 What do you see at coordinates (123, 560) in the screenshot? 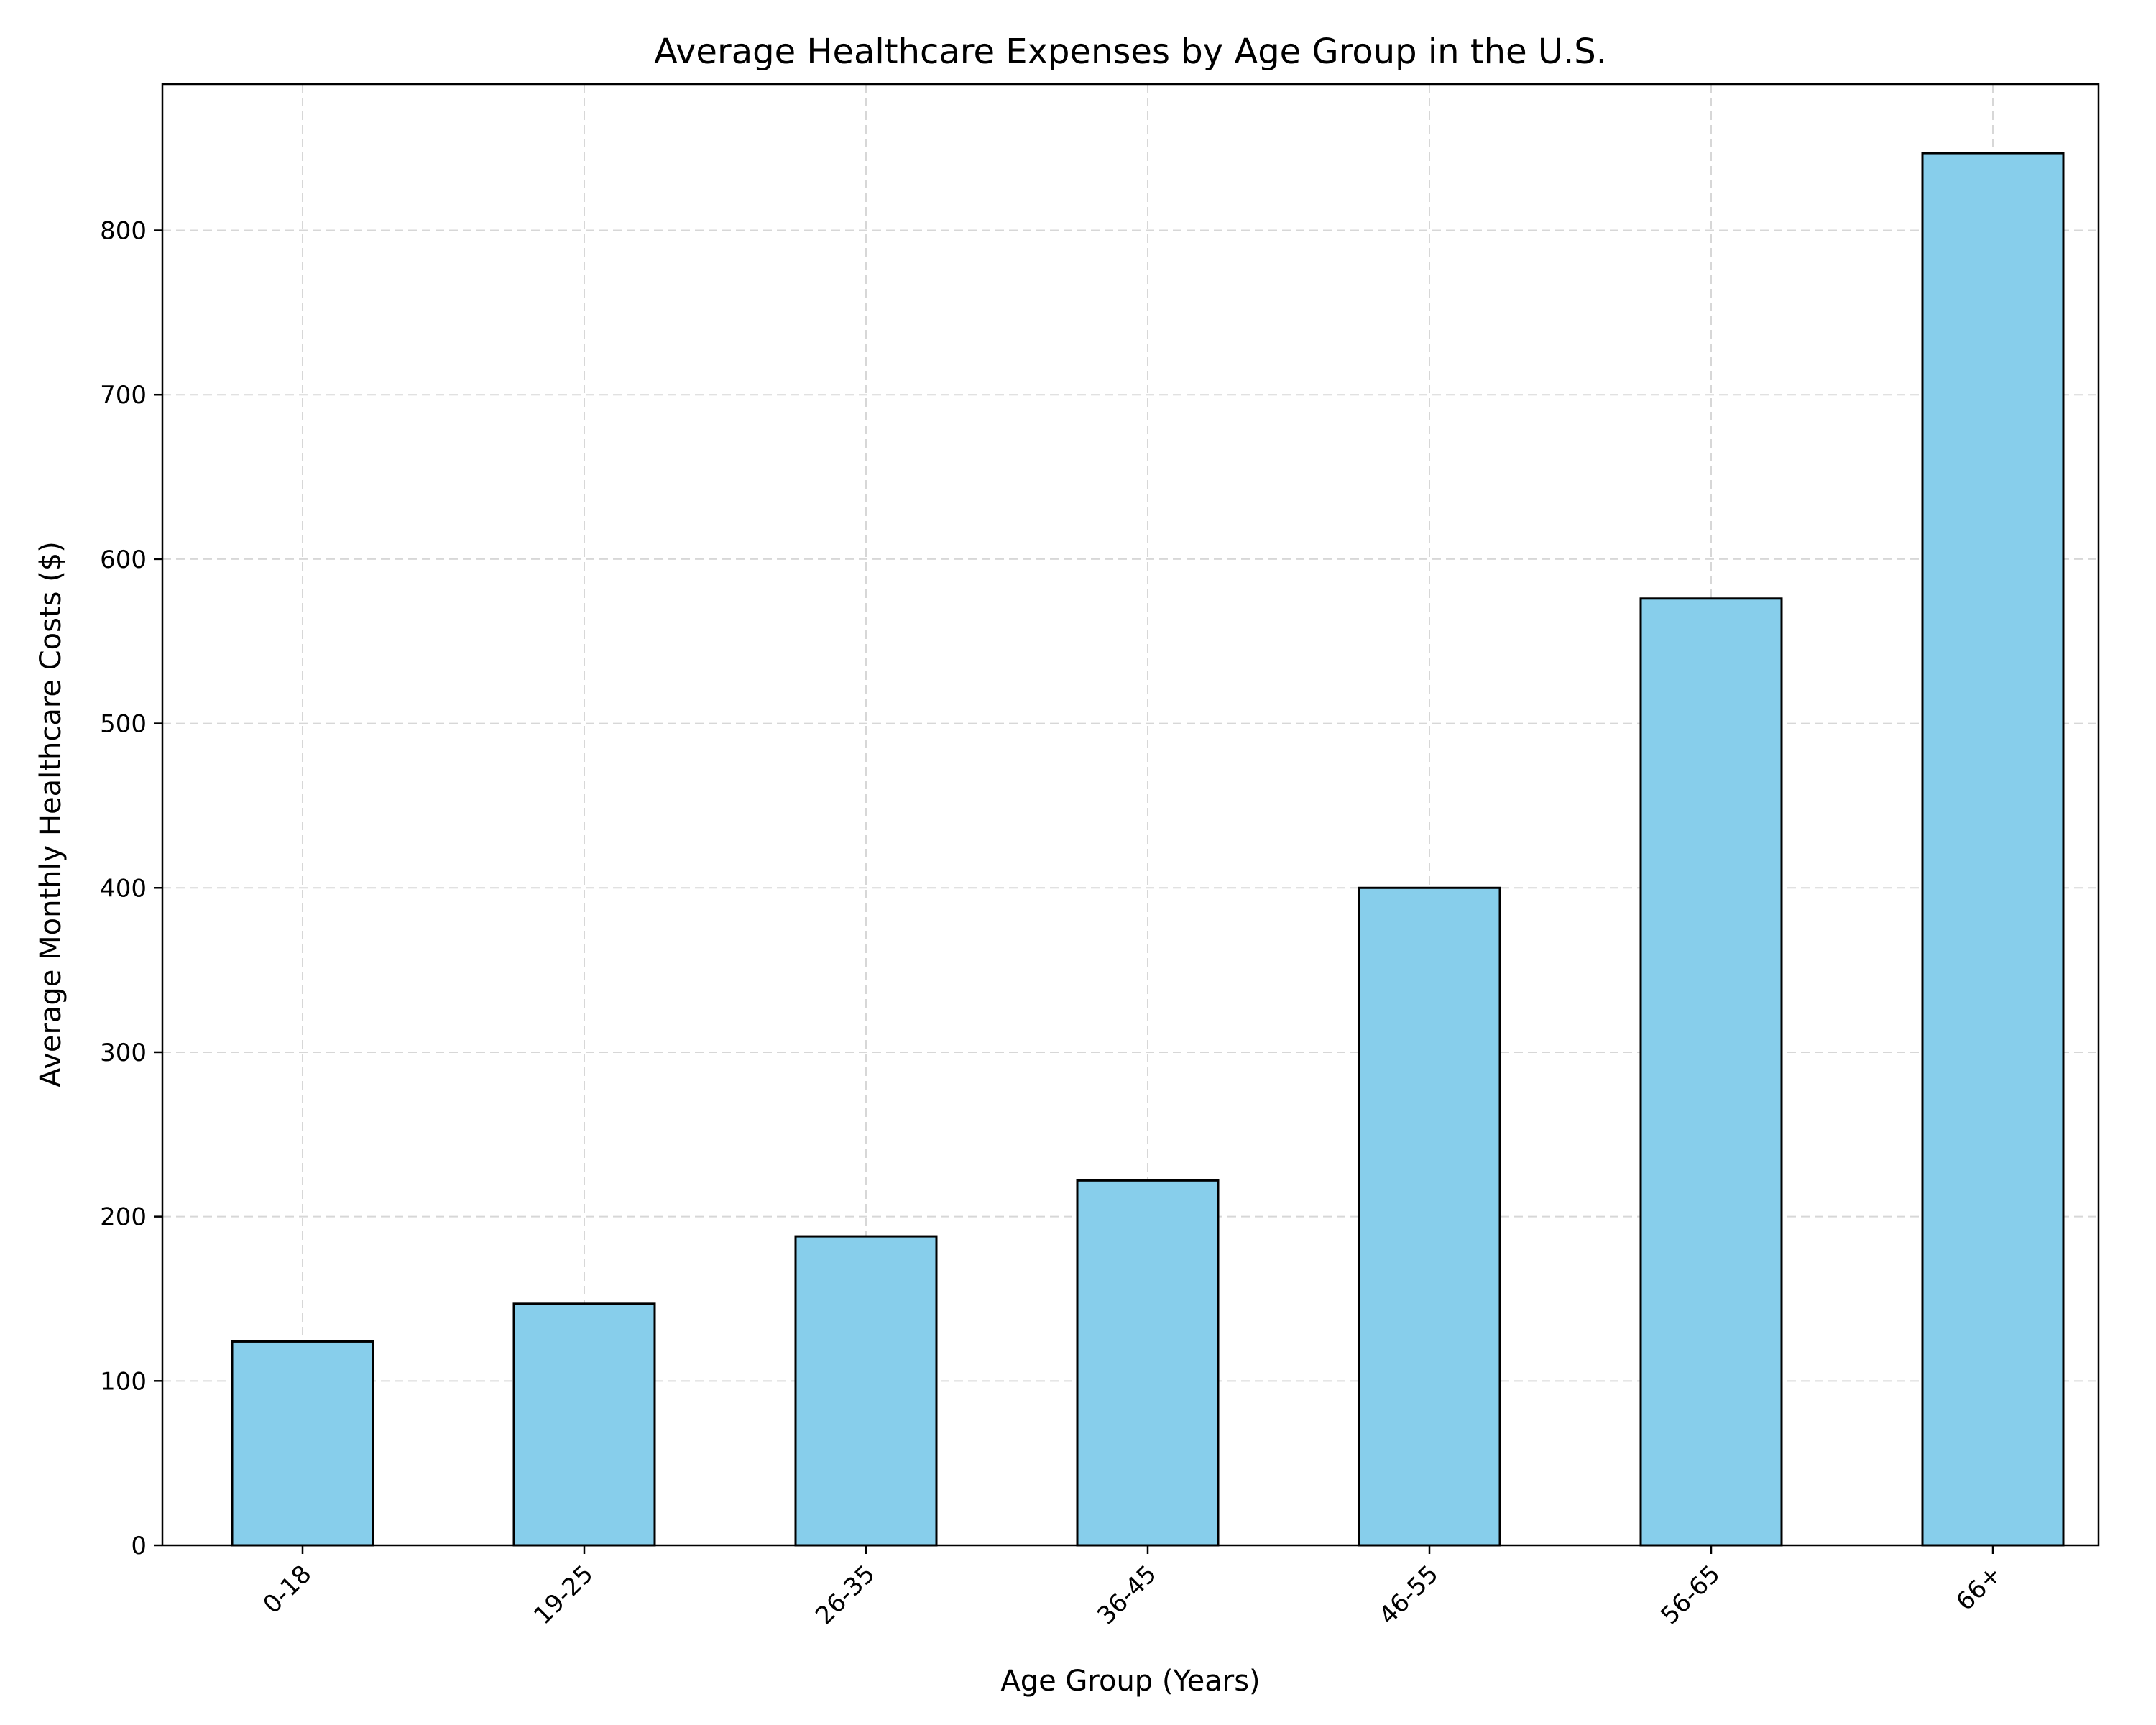
I see `y-tick-label: 600` at bounding box center [123, 560].